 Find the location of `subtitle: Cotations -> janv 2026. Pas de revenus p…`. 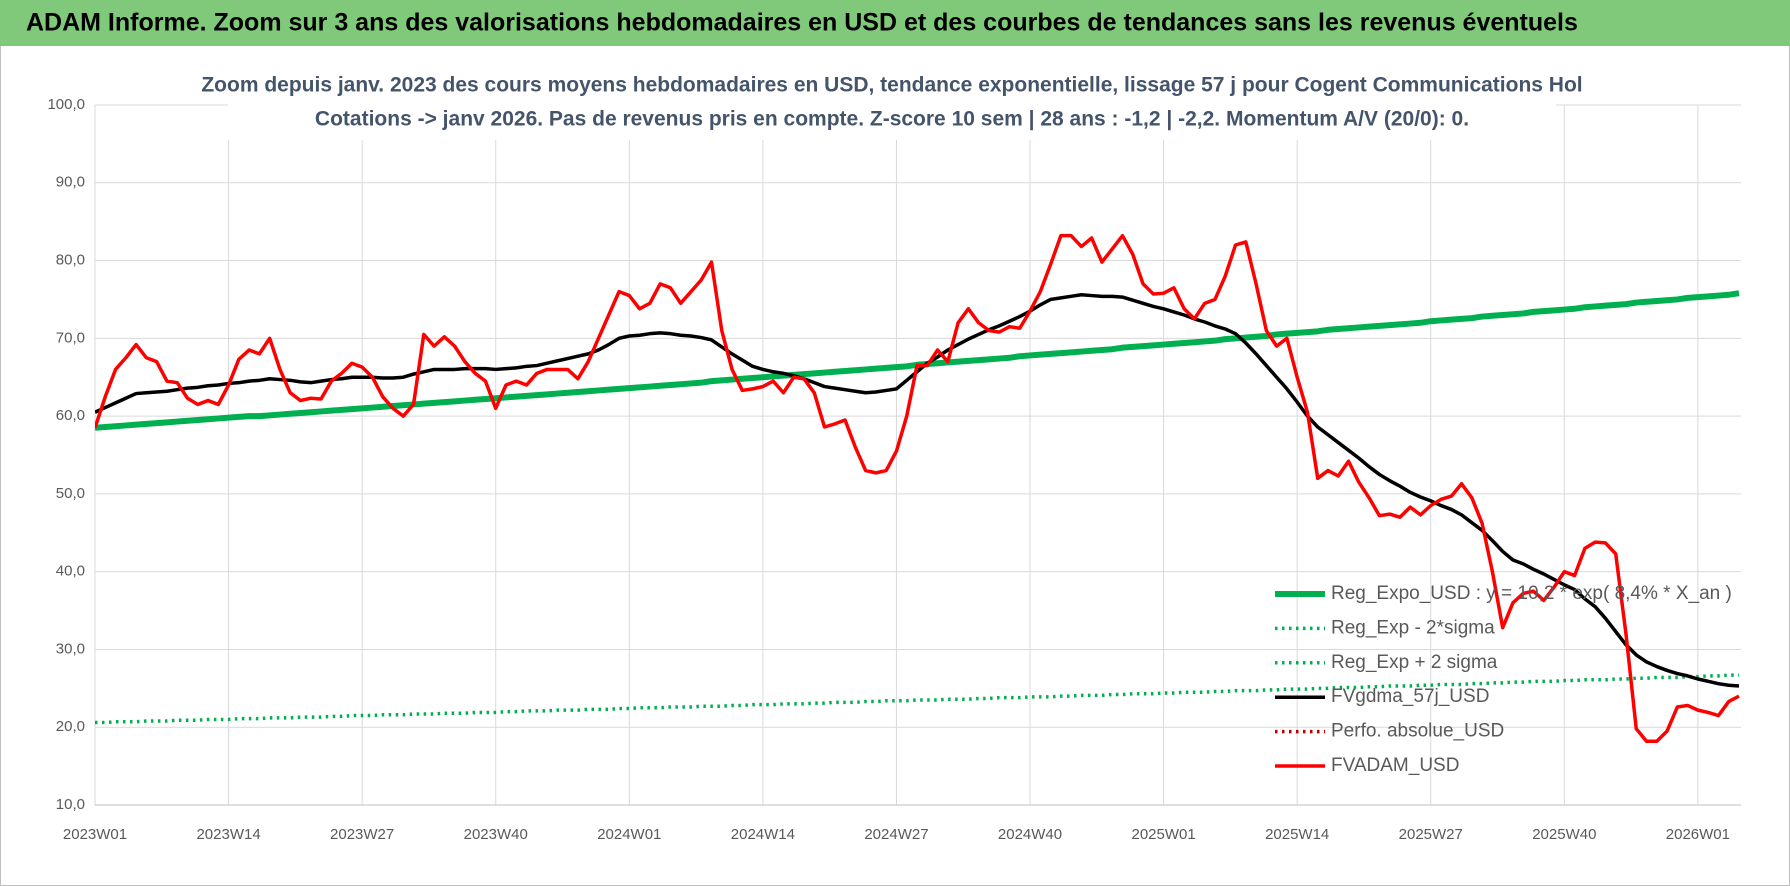

subtitle: Cotations -> janv 2026. Pas de revenus p… is located at coordinates (892, 119).